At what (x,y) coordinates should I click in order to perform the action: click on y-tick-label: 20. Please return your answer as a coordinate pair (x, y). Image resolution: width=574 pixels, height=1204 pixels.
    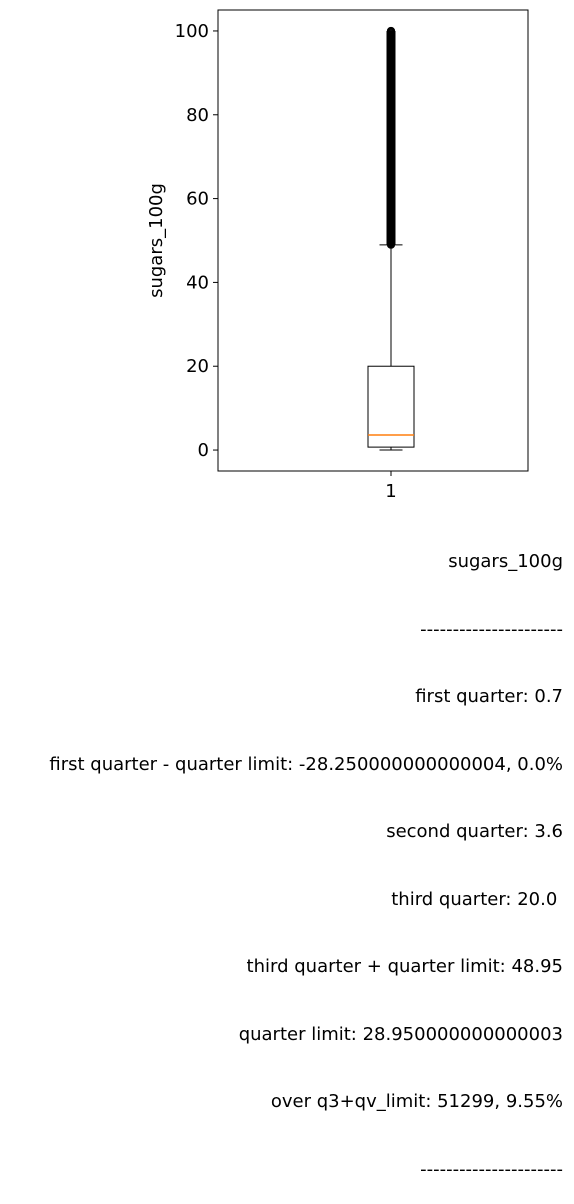
    Looking at the image, I should click on (197, 366).